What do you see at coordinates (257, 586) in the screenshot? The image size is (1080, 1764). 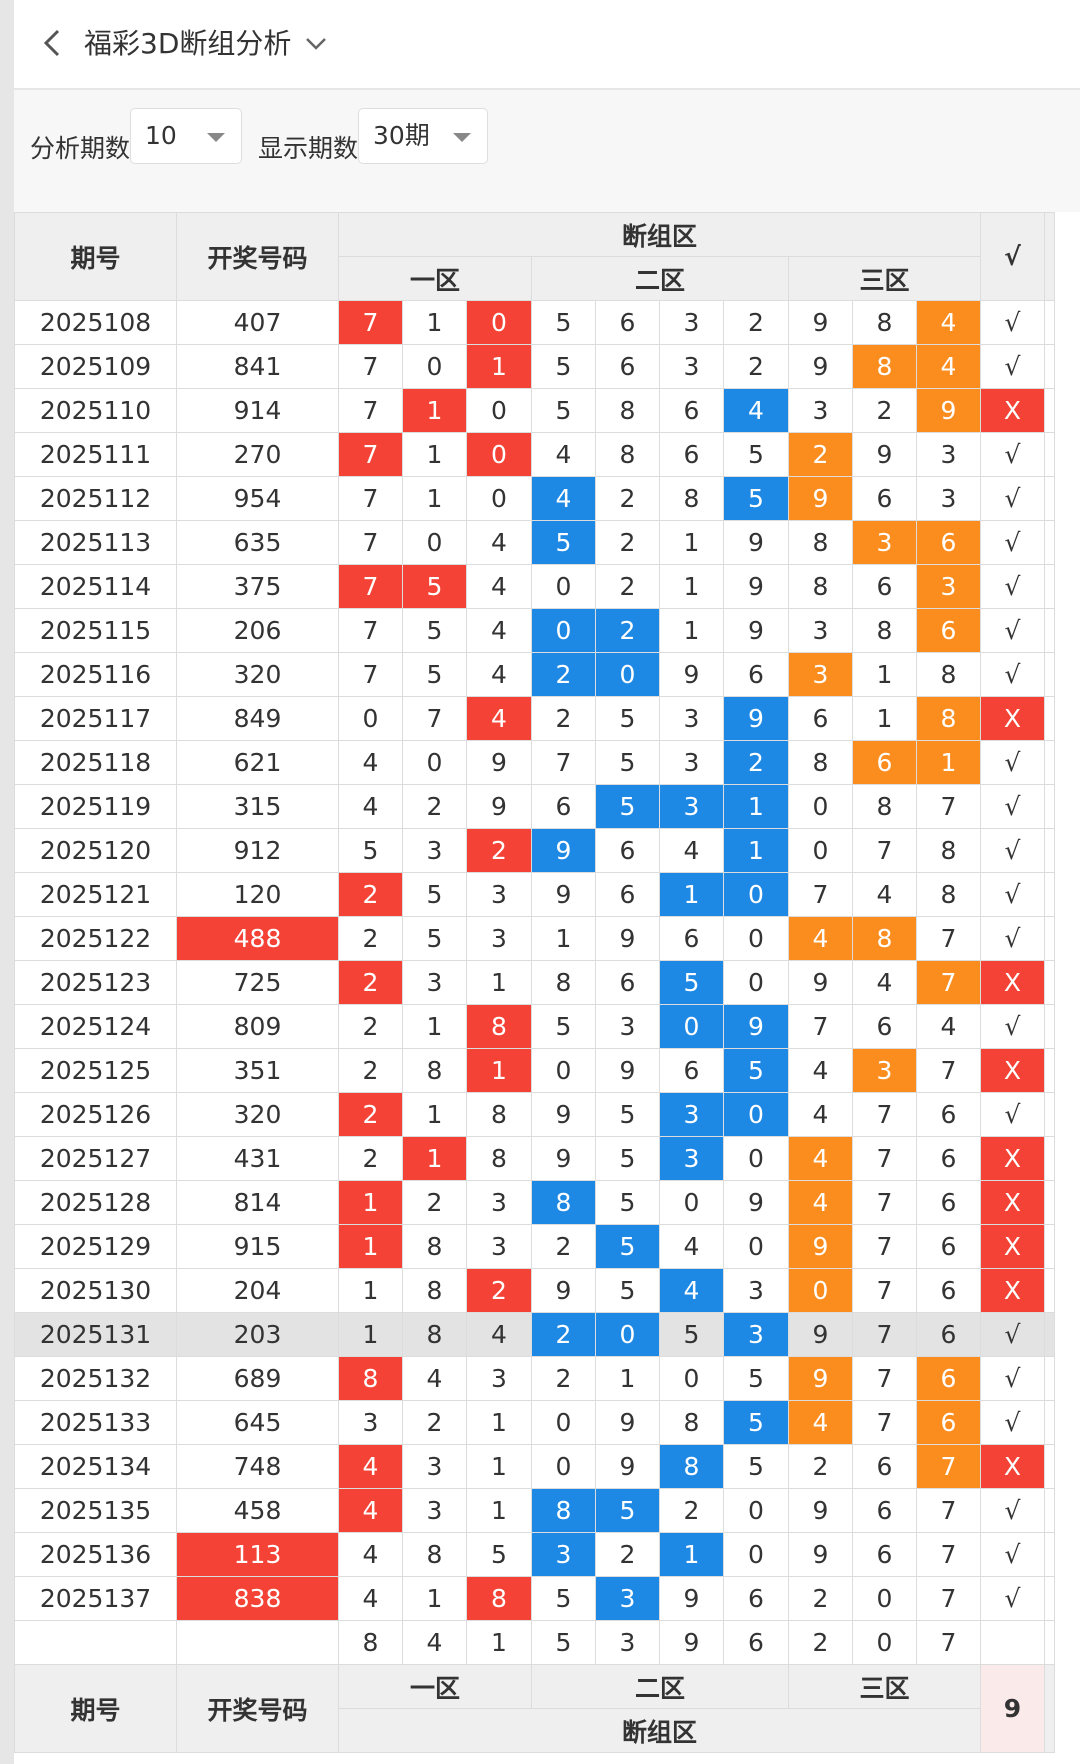 I see `row-number: 375` at bounding box center [257, 586].